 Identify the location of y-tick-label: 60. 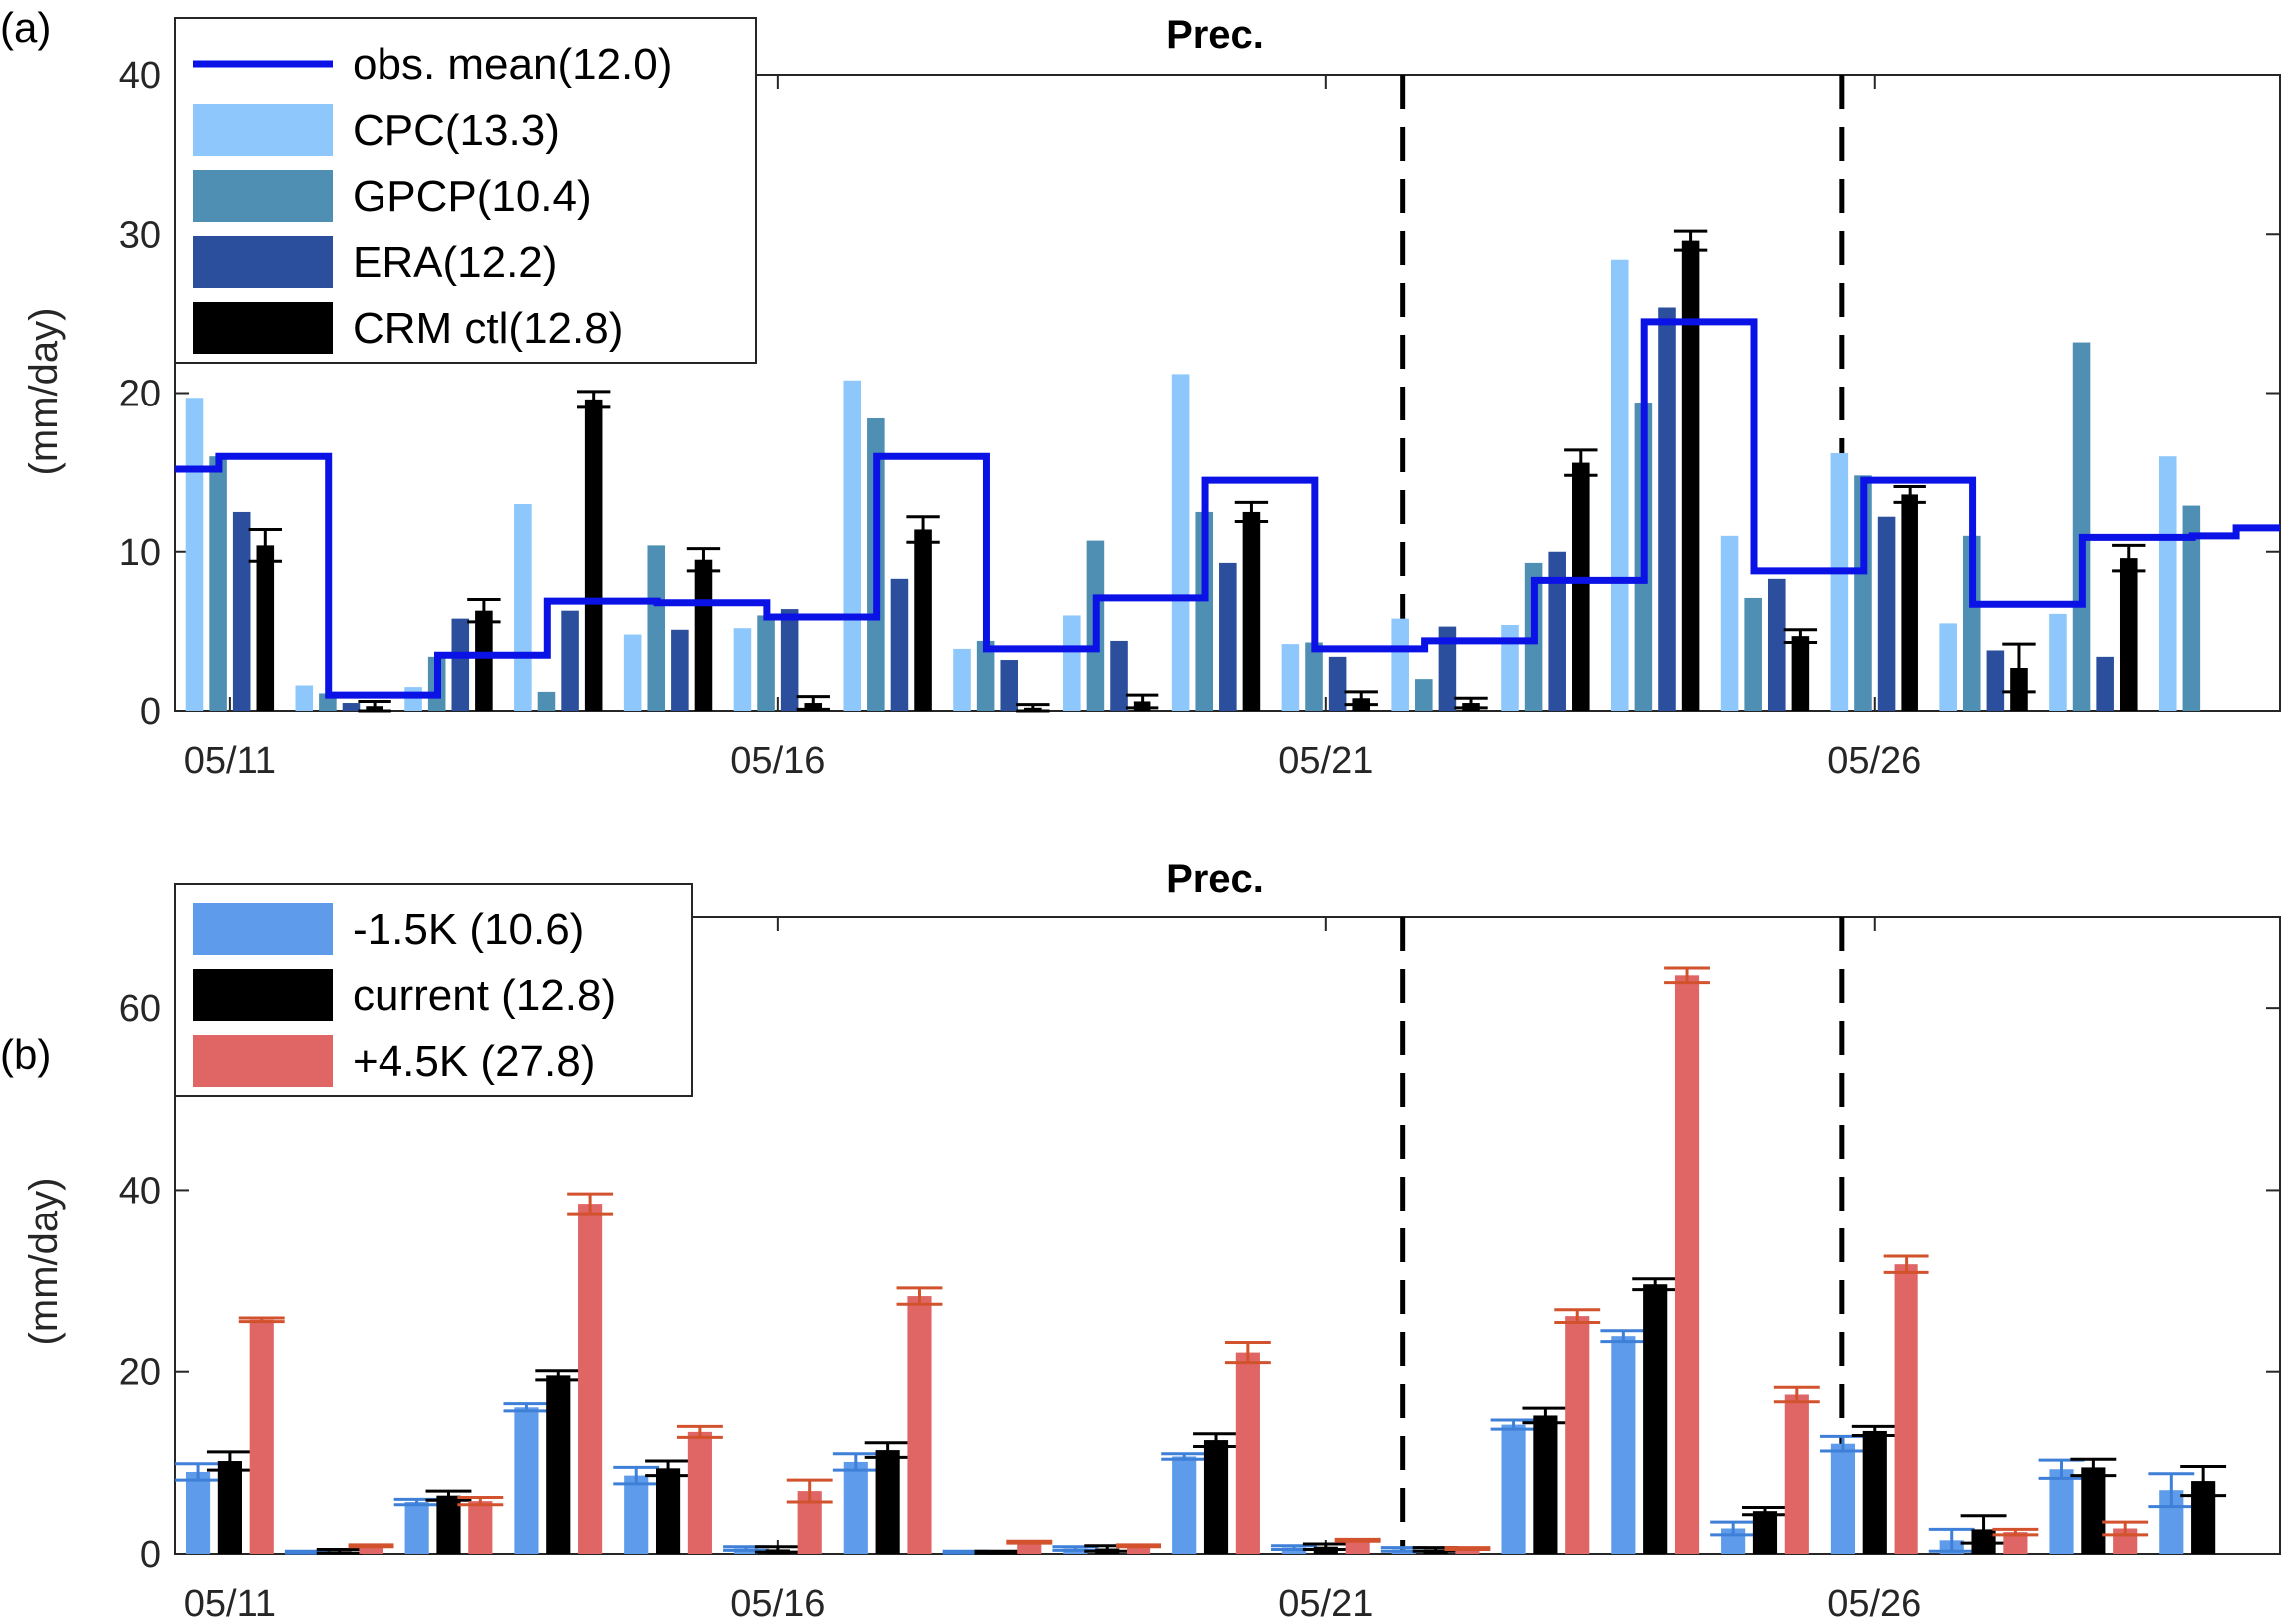
(140, 1009).